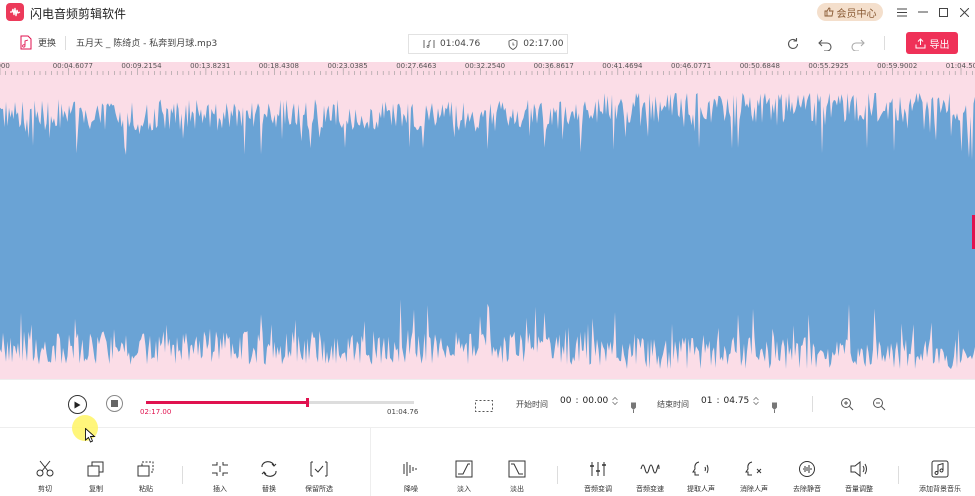  I want to click on fade-out-icon, so click(517, 469).